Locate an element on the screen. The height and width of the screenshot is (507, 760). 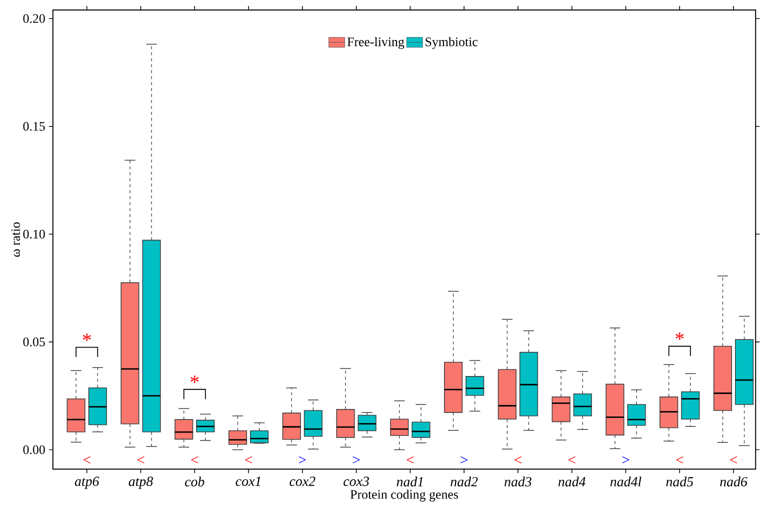
y-axis-title: ω ratio is located at coordinates (15, 239).